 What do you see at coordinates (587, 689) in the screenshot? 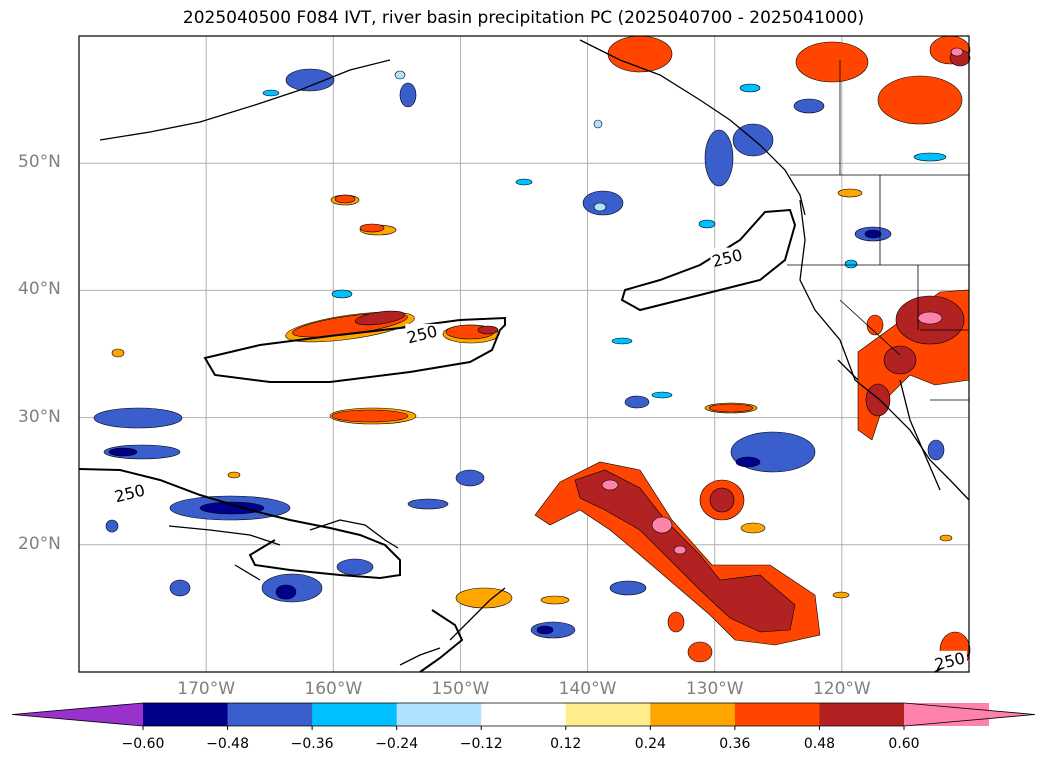
I see `longitude-label: 140°W` at bounding box center [587, 689].